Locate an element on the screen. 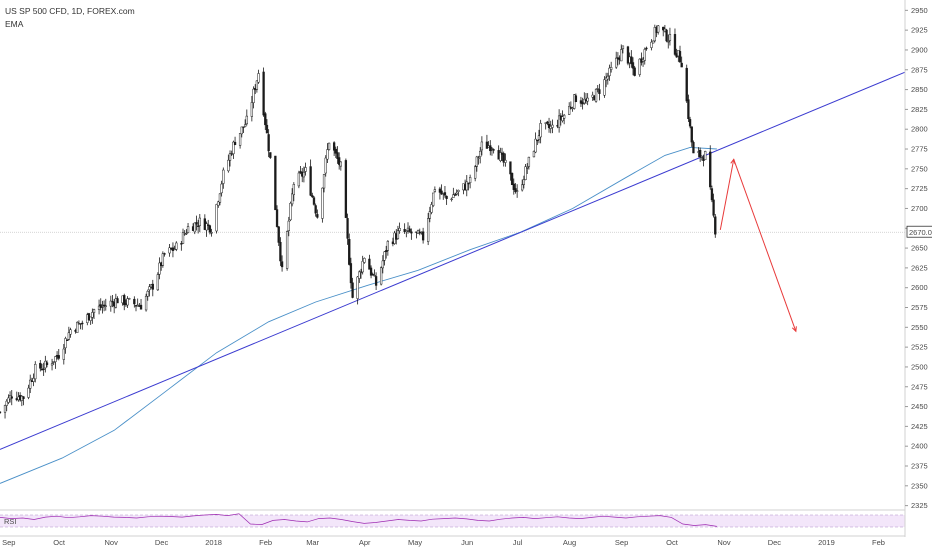  x-tick-label: Jul is located at coordinates (518, 542).